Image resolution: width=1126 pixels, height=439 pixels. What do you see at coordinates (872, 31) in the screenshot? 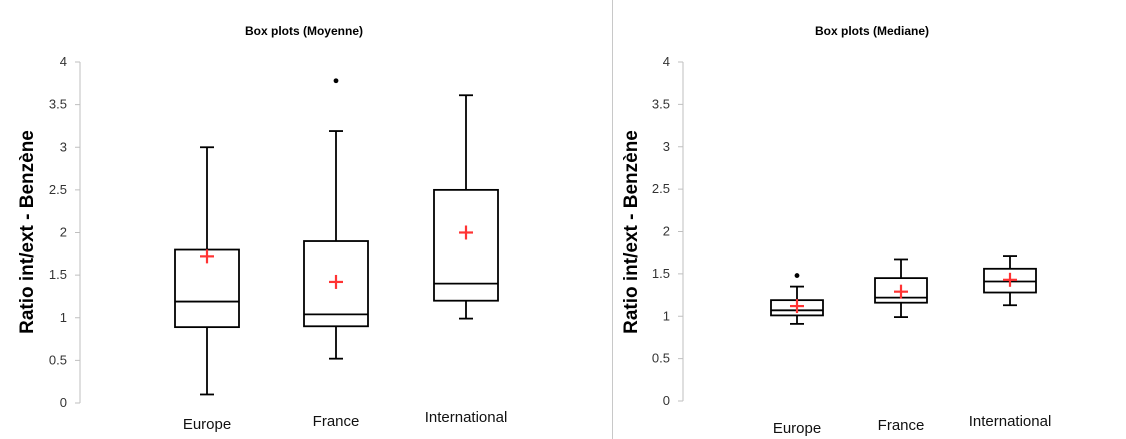
I see `chart-title: Box plots (Mediane)` at bounding box center [872, 31].